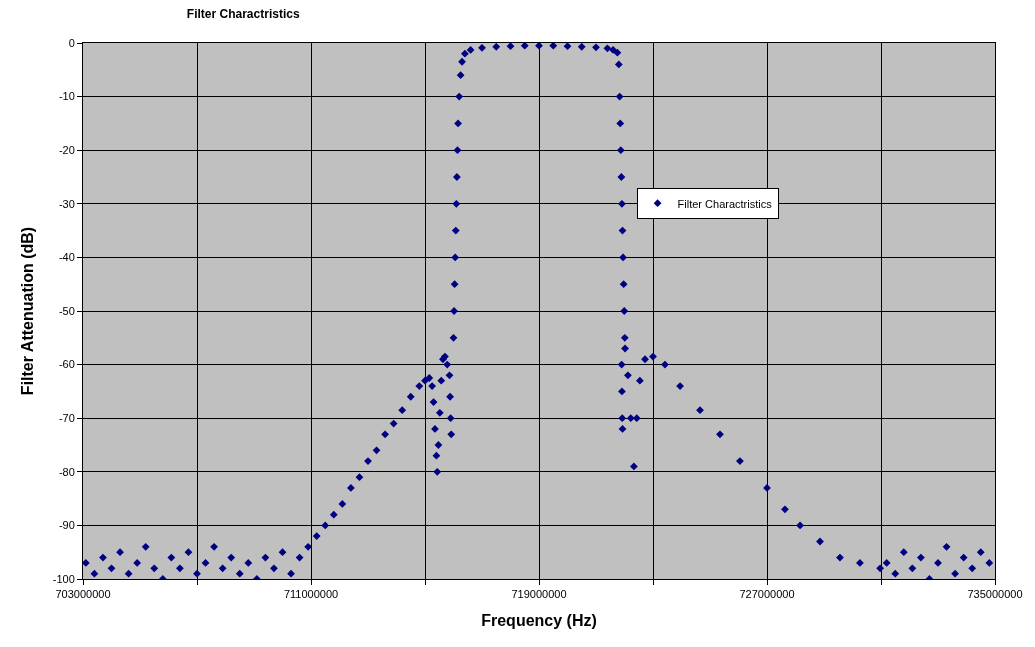 The image size is (1035, 647). What do you see at coordinates (66, 418) in the screenshot?
I see `y-tick-label: -70` at bounding box center [66, 418].